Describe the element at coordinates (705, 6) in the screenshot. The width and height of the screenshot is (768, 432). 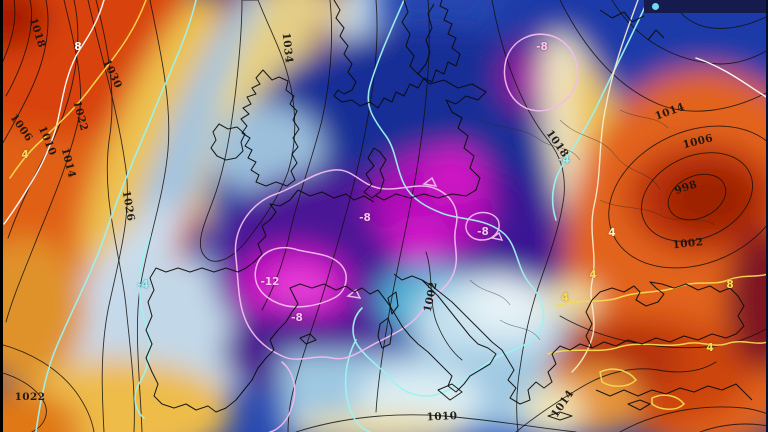
I see `watermark-banner` at that location.